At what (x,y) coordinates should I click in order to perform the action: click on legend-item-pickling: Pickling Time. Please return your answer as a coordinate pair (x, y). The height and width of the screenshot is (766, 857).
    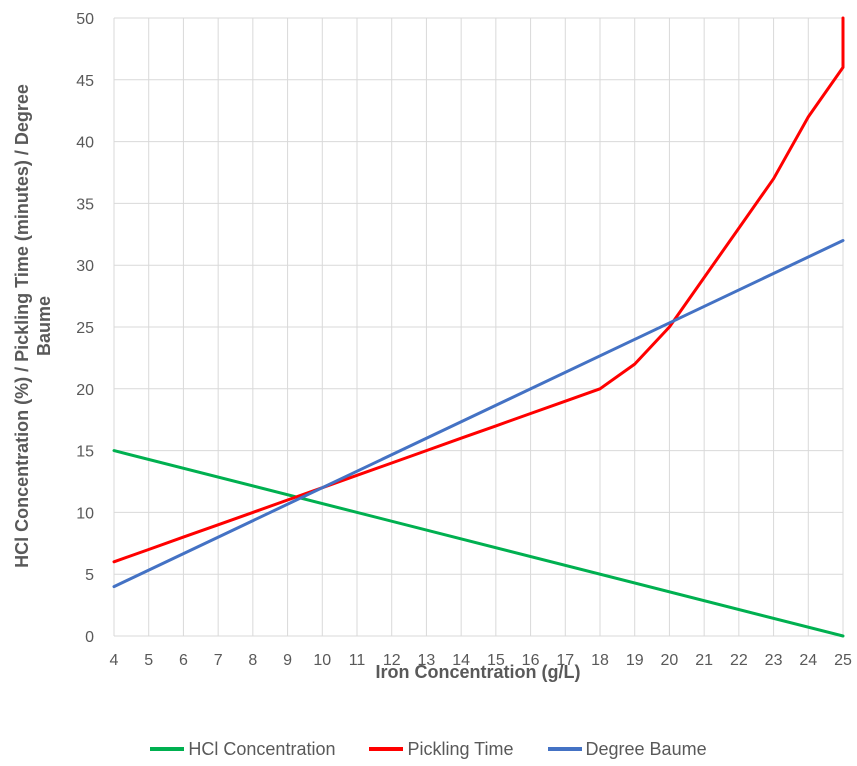
    Looking at the image, I should click on (441, 749).